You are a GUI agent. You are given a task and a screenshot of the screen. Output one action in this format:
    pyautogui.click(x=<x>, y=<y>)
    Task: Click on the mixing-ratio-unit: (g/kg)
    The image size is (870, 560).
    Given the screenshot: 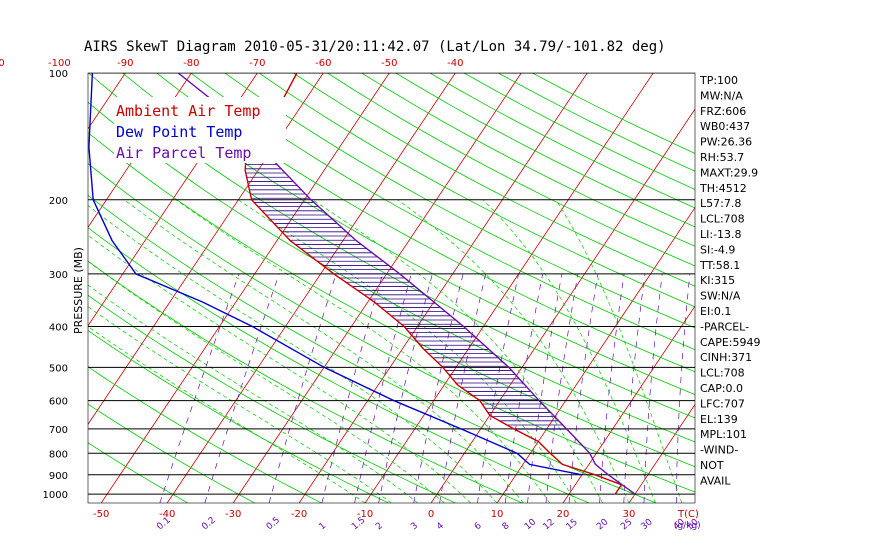 What is the action you would take?
    pyautogui.click(x=687, y=526)
    